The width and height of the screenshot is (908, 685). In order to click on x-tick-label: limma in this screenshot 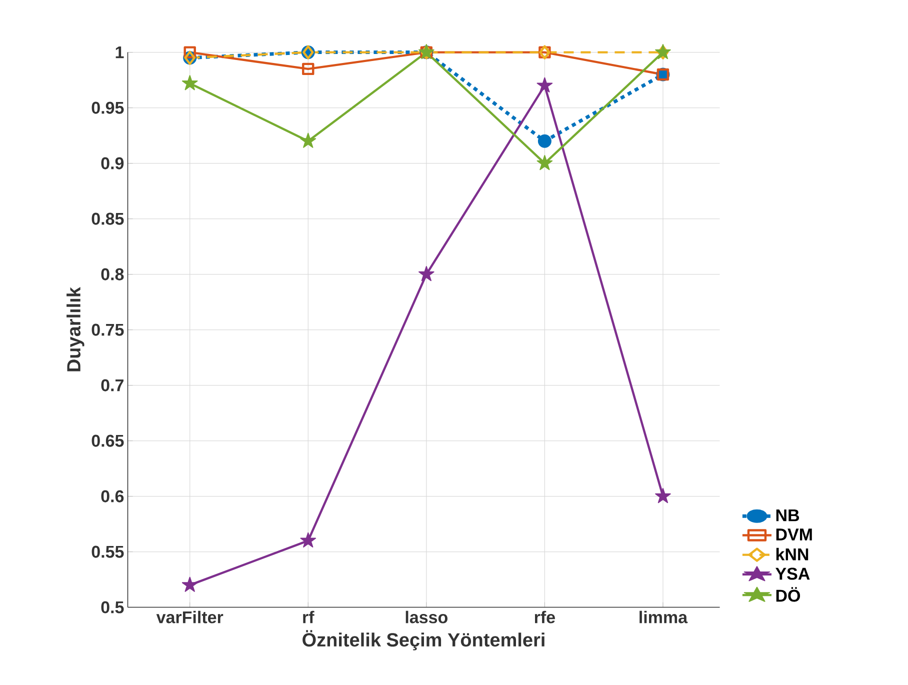, I will do `click(664, 617)`.